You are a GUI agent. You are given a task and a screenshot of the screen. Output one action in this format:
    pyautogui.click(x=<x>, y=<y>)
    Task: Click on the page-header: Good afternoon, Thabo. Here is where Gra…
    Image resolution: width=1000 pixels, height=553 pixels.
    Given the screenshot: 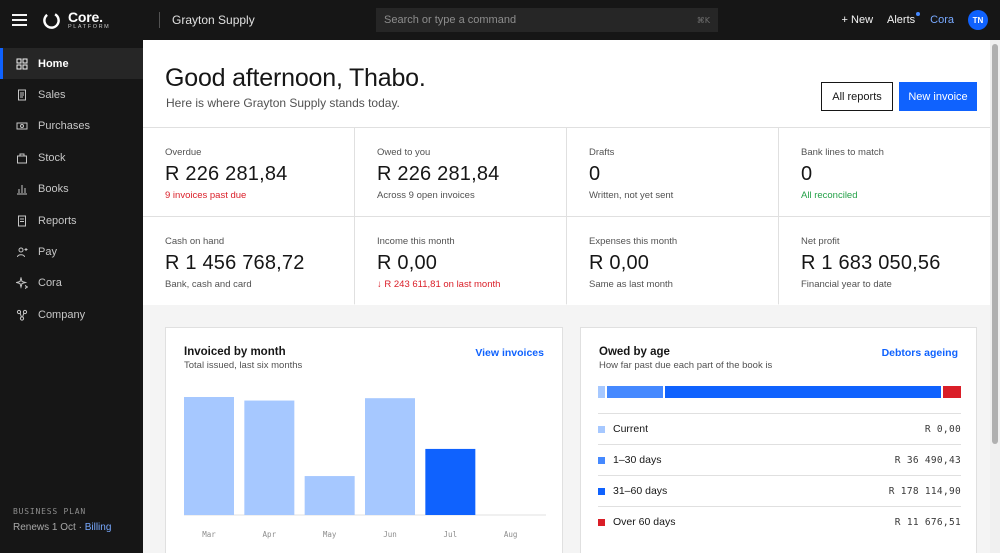 What is the action you would take?
    pyautogui.click(x=566, y=84)
    